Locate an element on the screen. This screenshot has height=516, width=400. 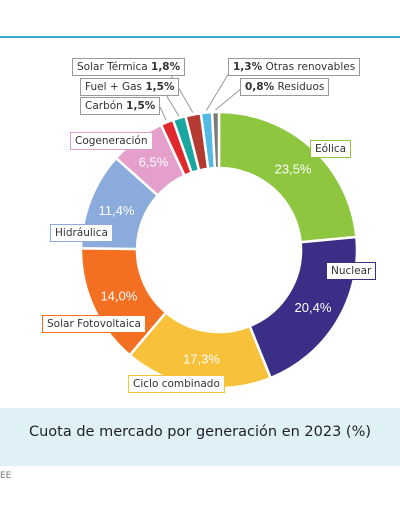
slice-name: Solar Fotovoltaica is located at coordinates (94, 324).